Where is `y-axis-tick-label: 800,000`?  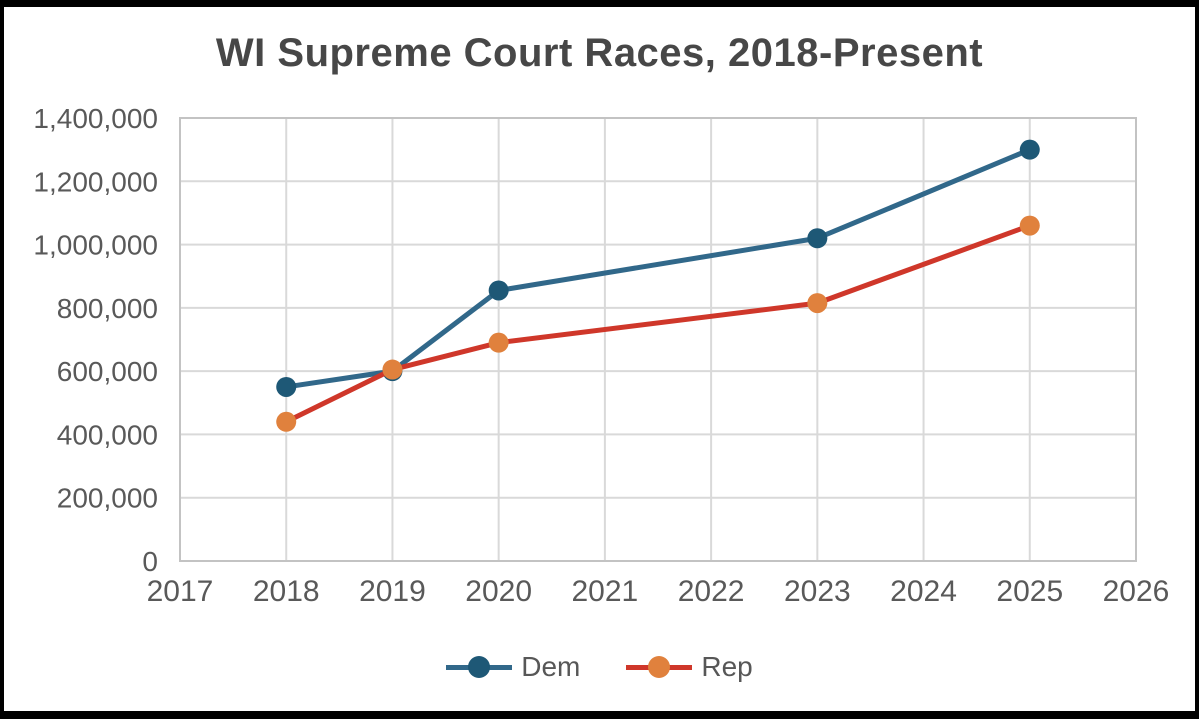 y-axis-tick-label: 800,000 is located at coordinates (107, 308).